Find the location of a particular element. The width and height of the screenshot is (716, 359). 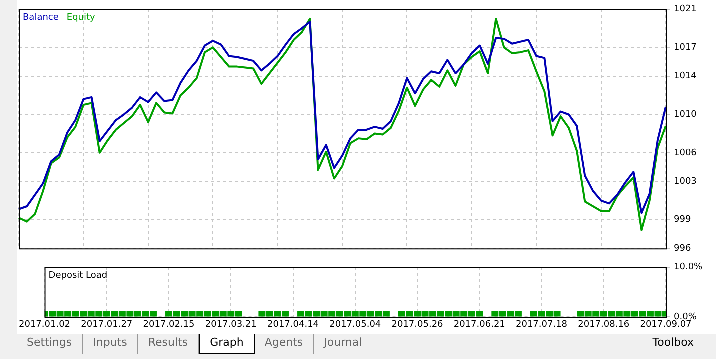

y-tick-label: 1006 is located at coordinates (686, 153).